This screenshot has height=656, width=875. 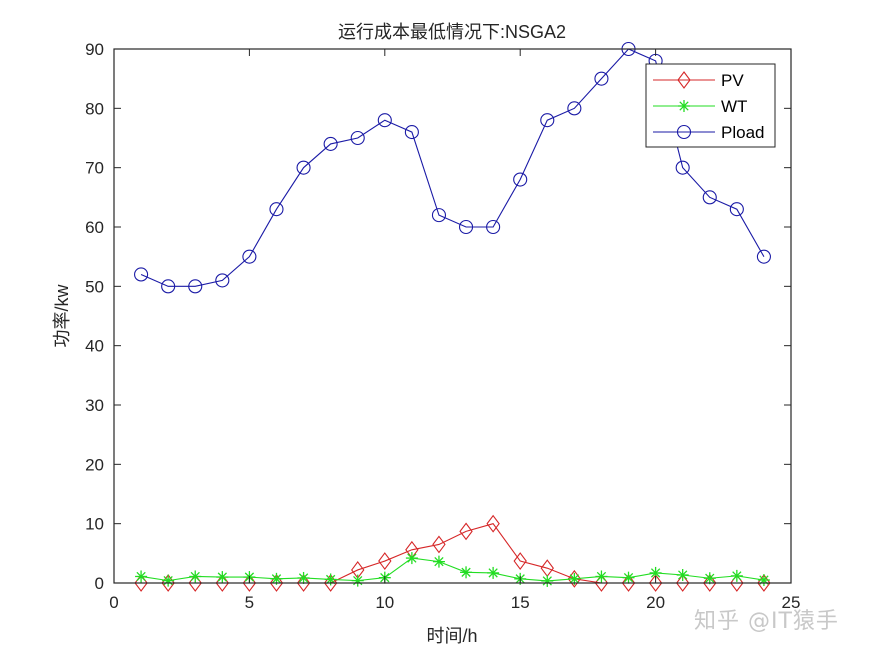 What do you see at coordinates (734, 106) in the screenshot?
I see `legend-label: WT` at bounding box center [734, 106].